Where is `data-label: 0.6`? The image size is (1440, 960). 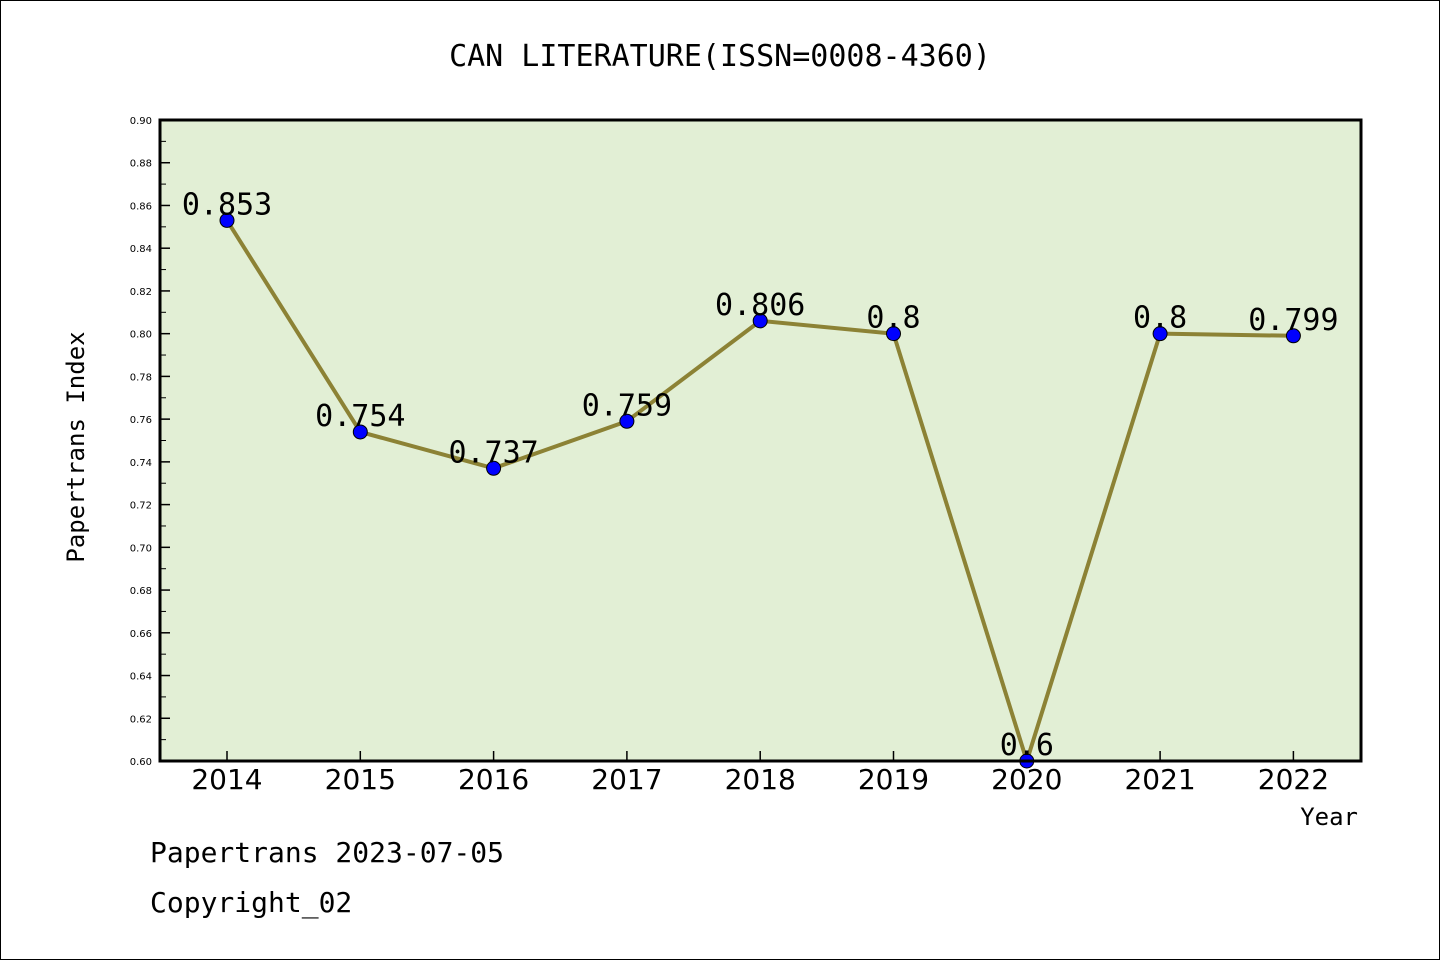 data-label: 0.6 is located at coordinates (1027, 745).